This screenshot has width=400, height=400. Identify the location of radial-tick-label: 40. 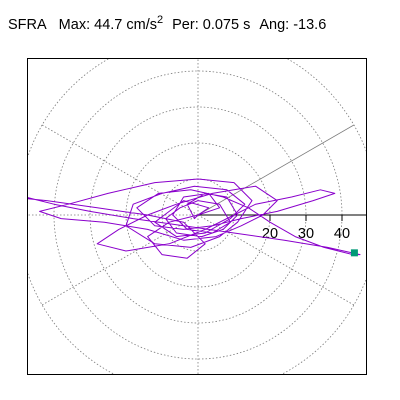
(342, 234).